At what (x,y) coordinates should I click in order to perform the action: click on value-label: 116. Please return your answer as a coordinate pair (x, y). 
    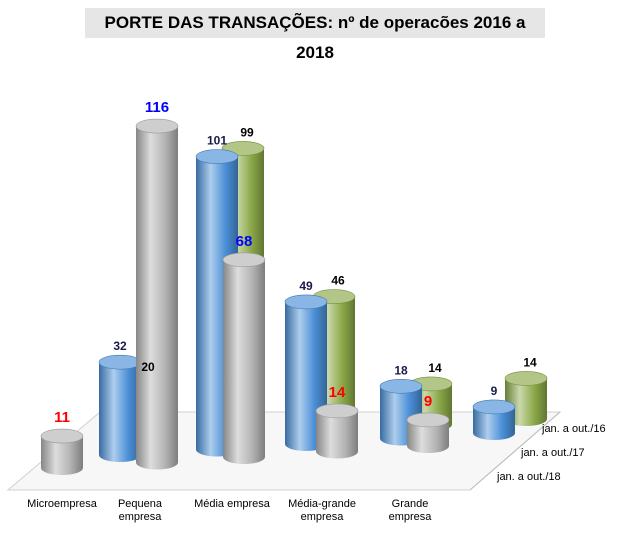
    Looking at the image, I should click on (157, 107).